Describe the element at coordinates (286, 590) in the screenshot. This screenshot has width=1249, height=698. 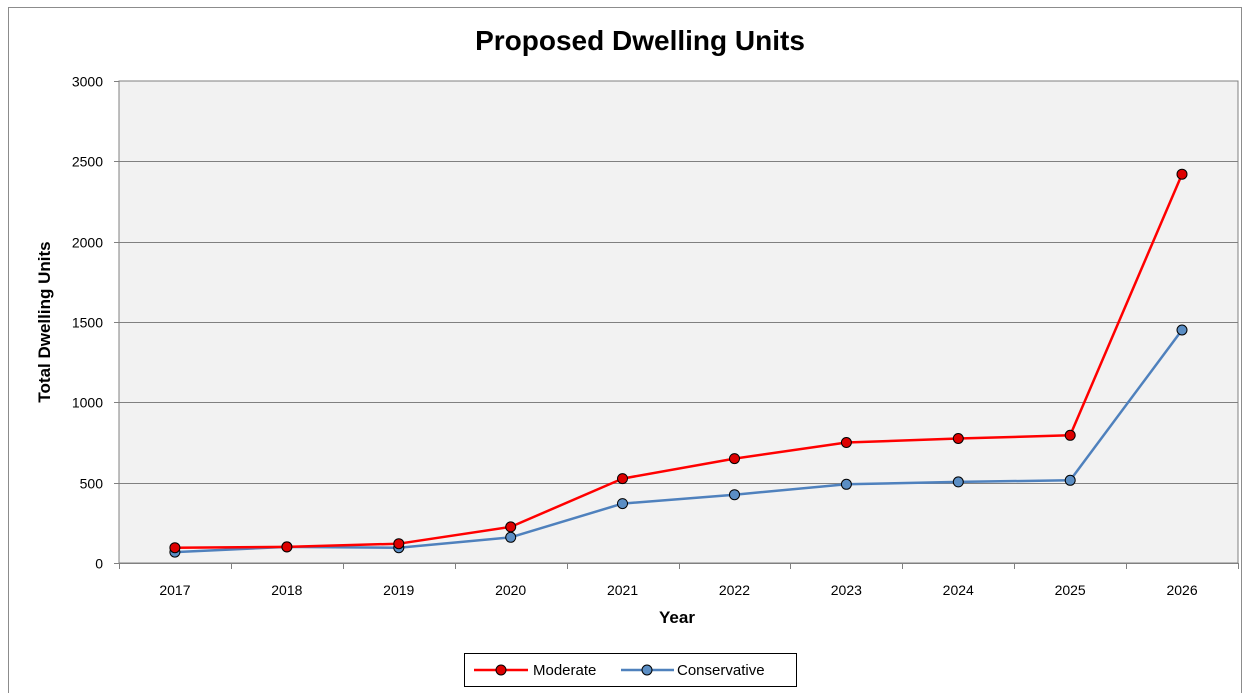
I see `x-tick-label: 2018` at that location.